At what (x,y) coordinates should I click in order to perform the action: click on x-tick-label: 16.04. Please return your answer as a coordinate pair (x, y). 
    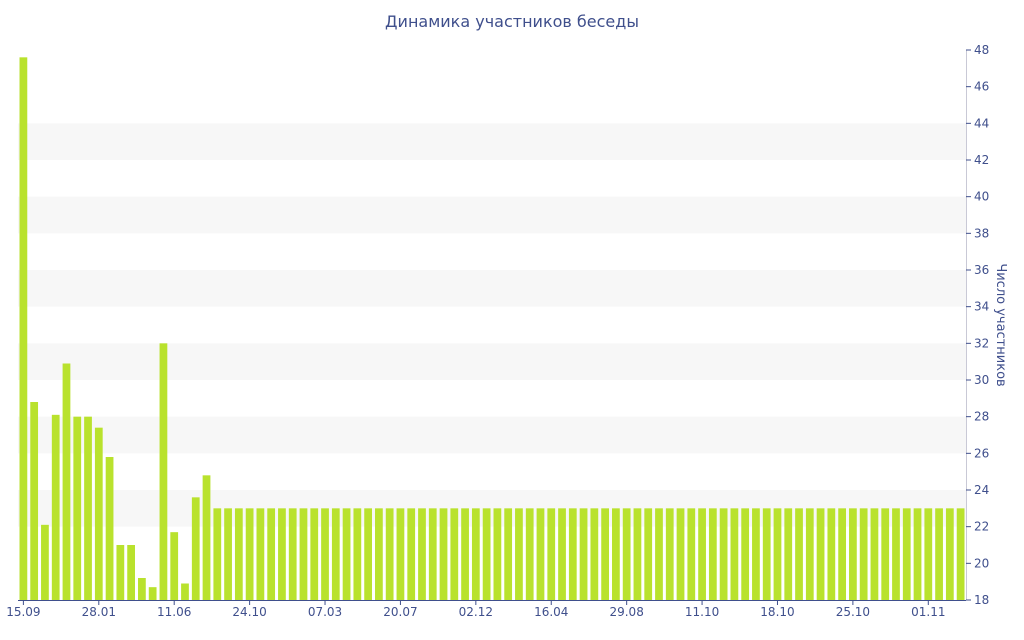
    Looking at the image, I should click on (551, 612).